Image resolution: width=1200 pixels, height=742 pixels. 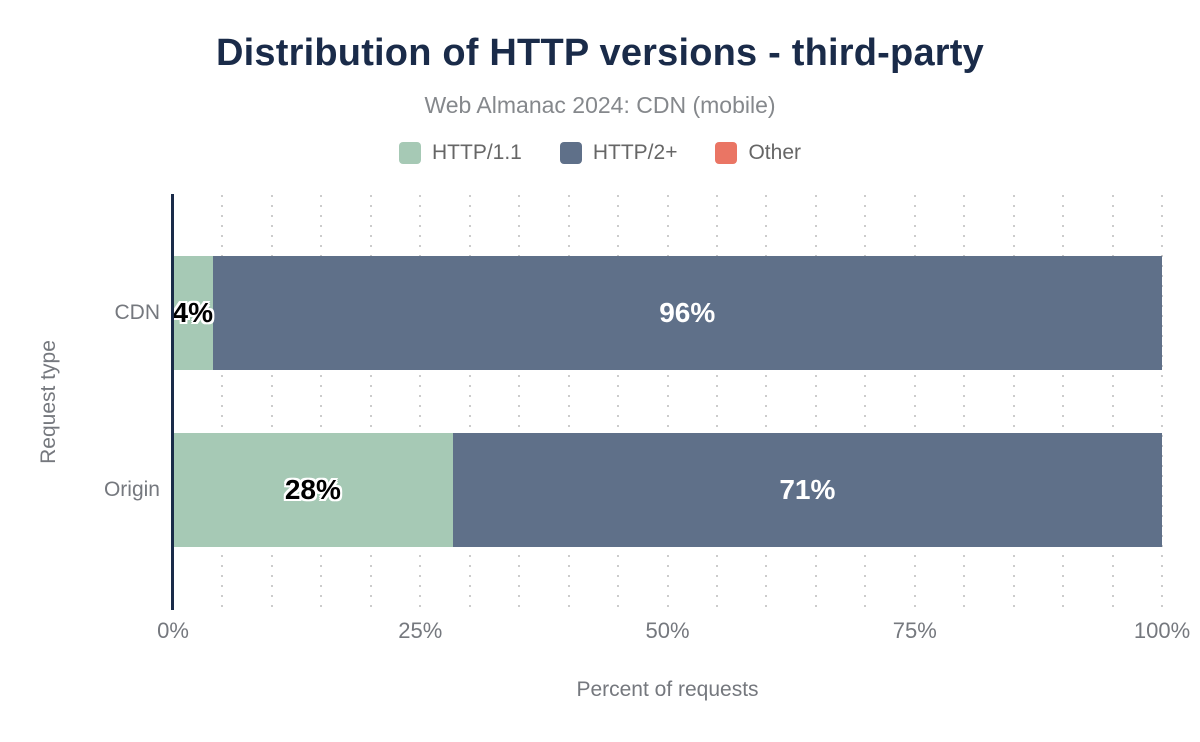 I want to click on y-axis-line, so click(x=172, y=402).